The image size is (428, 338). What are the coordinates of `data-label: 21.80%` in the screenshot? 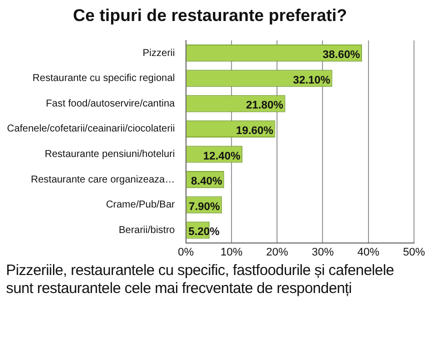 It's located at (265, 106).